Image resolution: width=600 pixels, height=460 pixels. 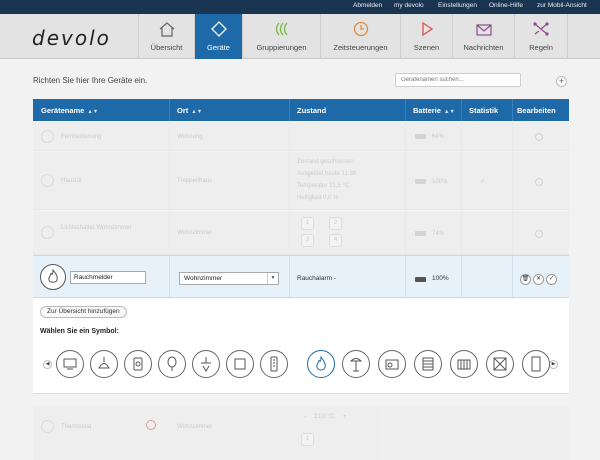 What do you see at coordinates (561, 81) in the screenshot?
I see `add-device-button: +` at bounding box center [561, 81].